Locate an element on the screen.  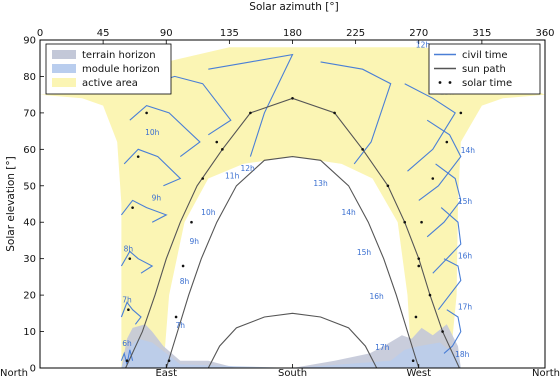
y-tick-label: 60 is located at coordinates (29, 150).